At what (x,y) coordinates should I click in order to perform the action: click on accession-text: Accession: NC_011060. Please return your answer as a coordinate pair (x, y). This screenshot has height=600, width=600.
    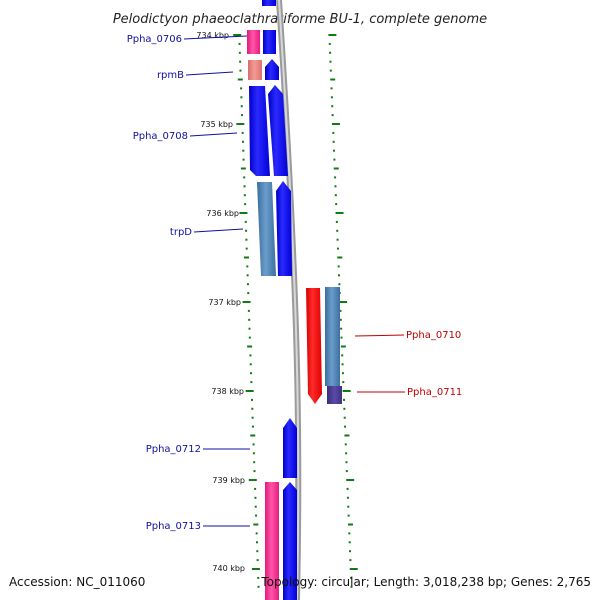
    Looking at the image, I should click on (77, 582).